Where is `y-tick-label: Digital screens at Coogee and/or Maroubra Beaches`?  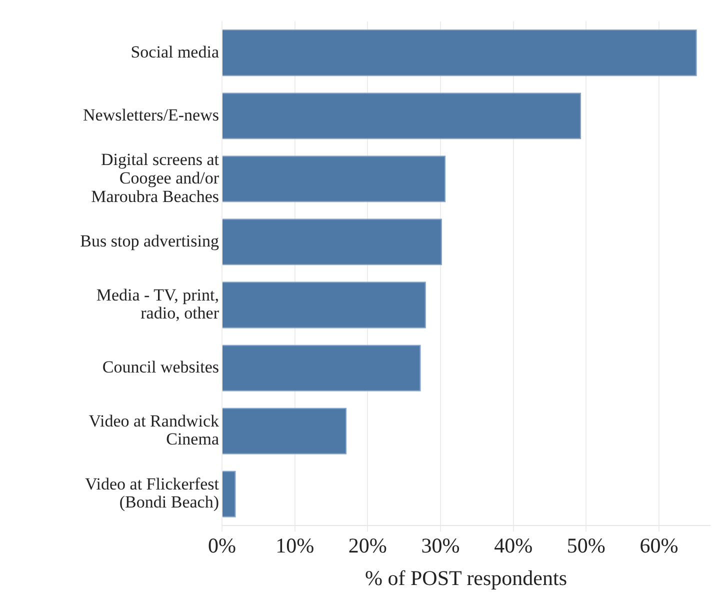
y-tick-label: Digital screens at Coogee and/or Maroubra Beaches is located at coordinates (155, 178).